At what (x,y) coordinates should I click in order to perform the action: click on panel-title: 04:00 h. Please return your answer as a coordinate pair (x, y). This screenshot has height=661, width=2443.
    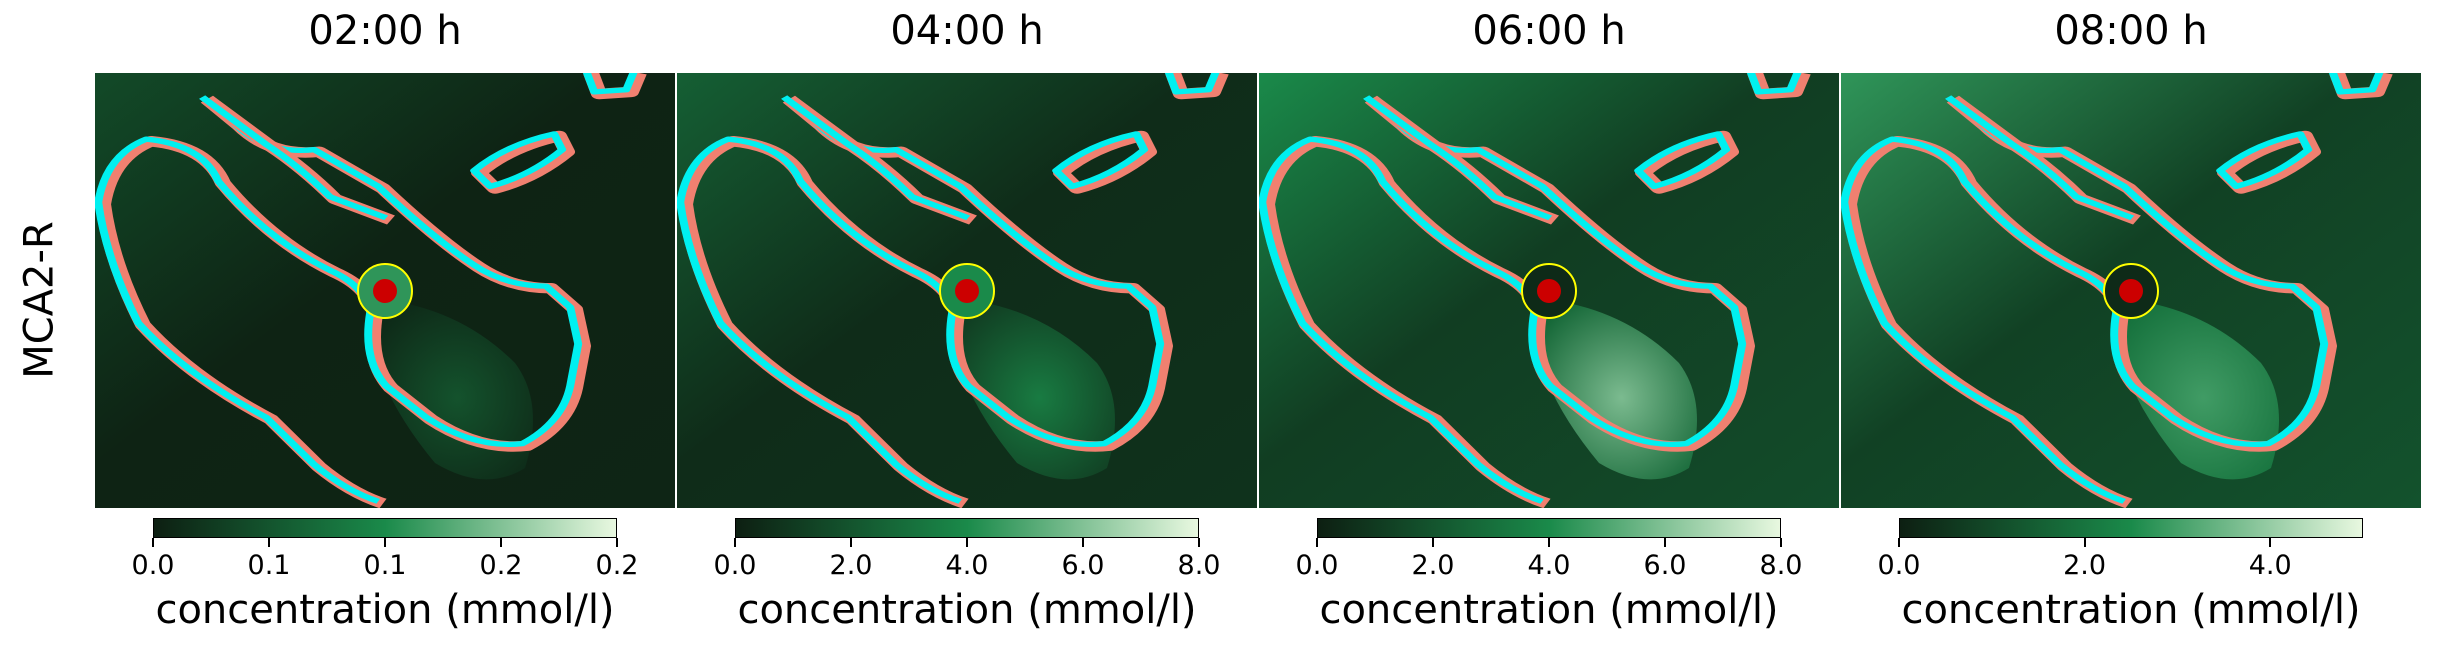
    Looking at the image, I should click on (967, 31).